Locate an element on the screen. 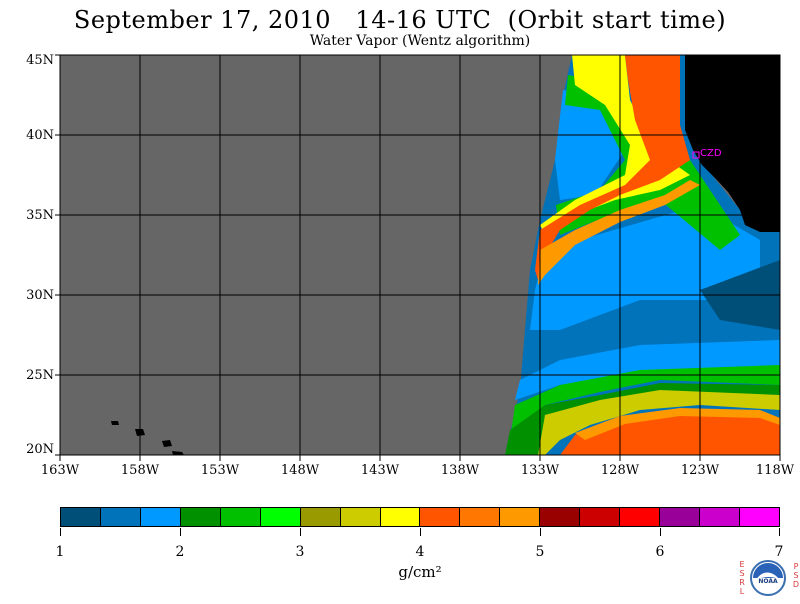 The image size is (800, 604). lat-label: 30N is located at coordinates (40, 295).